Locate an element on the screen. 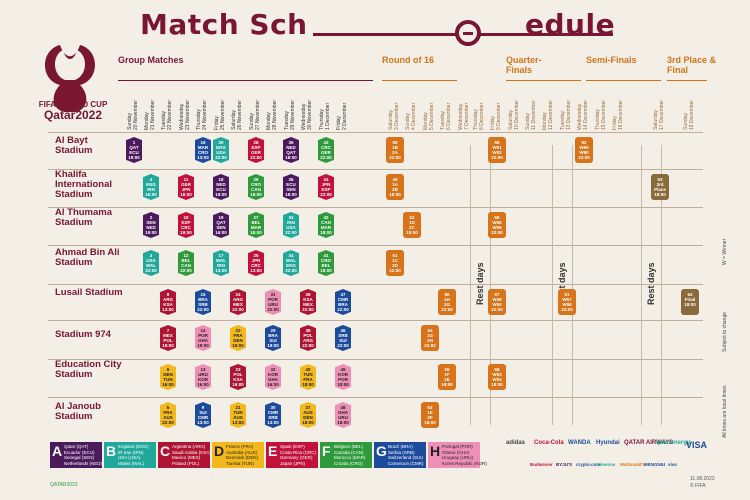  match-teams: FRA DEN is located at coordinates (238, 338).